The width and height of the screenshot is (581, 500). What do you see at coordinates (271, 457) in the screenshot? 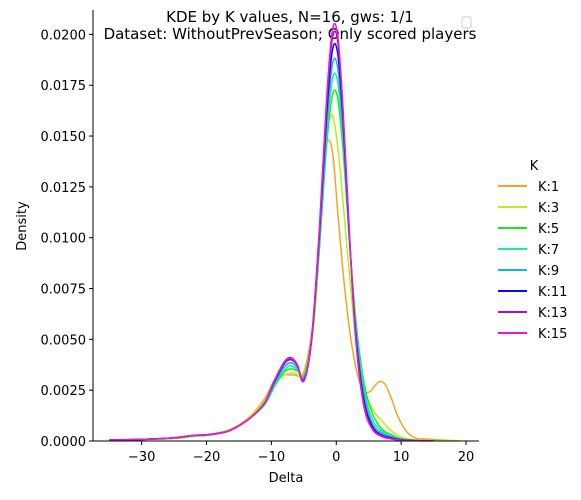
I see `x-tick-label: −10` at bounding box center [271, 457].